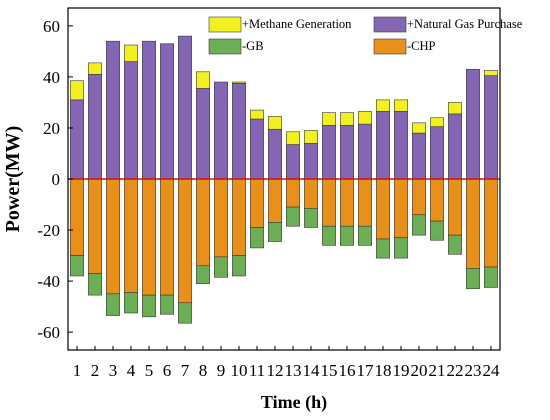 This screenshot has height=420, width=550. What do you see at coordinates (390, 46) in the screenshot?
I see `legend-swatch-chp` at bounding box center [390, 46].